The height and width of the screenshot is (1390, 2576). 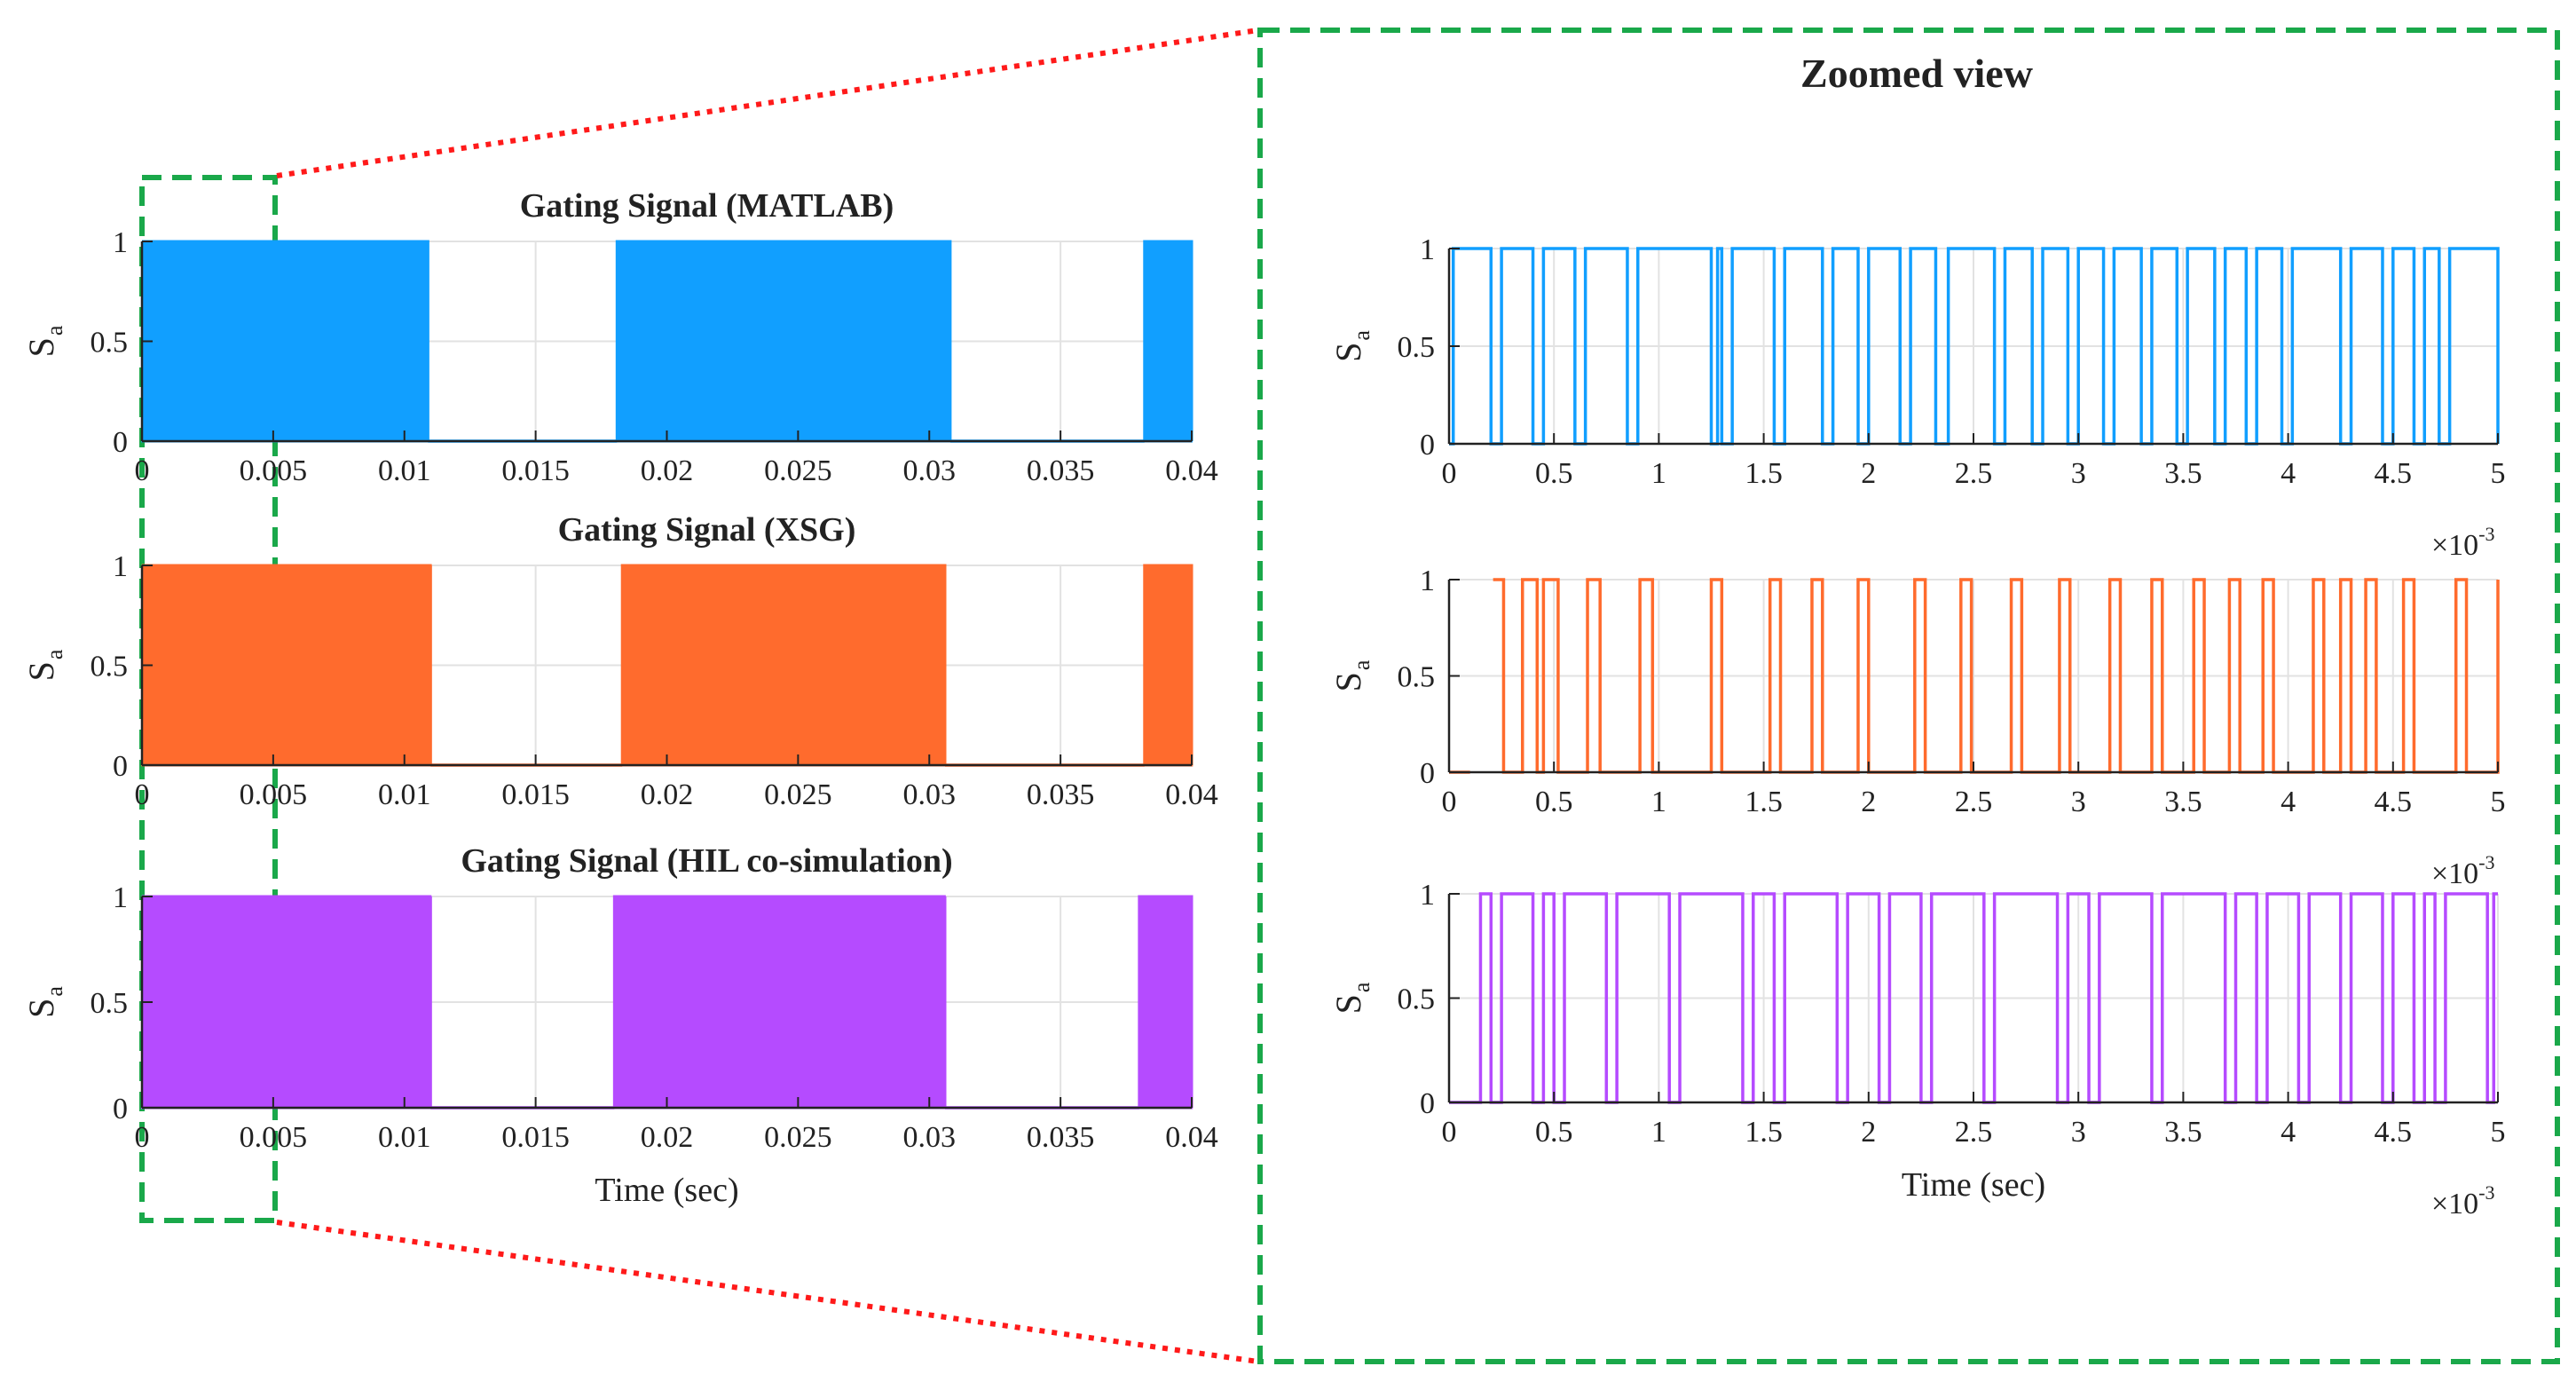 I want to click on connector-top, so click(x=767, y=103).